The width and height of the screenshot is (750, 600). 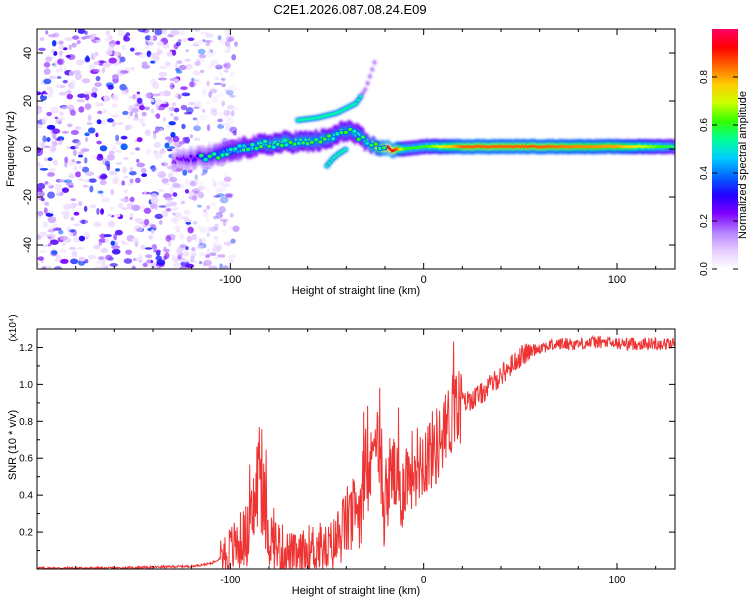 I want to click on colorbar-gradient, so click(x=725, y=149).